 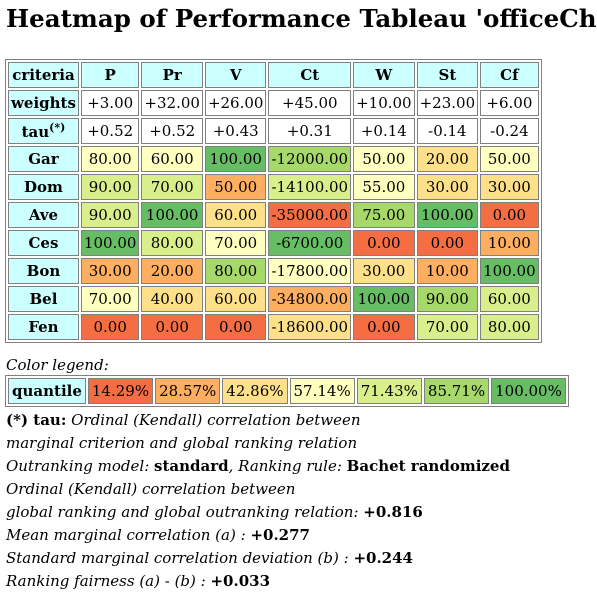 I want to click on row-header: Dom, so click(x=43, y=187).